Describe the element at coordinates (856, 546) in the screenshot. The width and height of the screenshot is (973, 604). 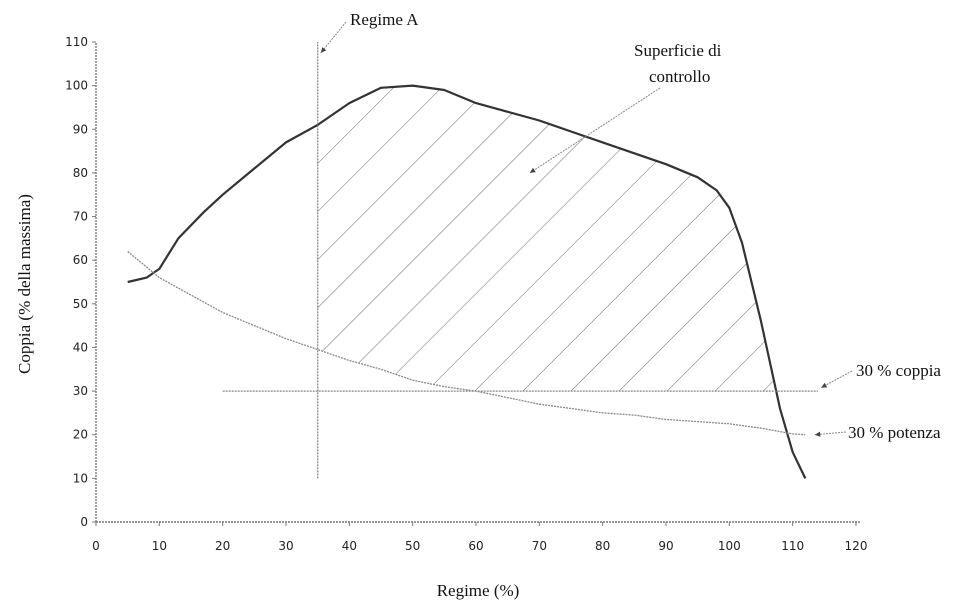
I see `x-tick-label: 120` at that location.